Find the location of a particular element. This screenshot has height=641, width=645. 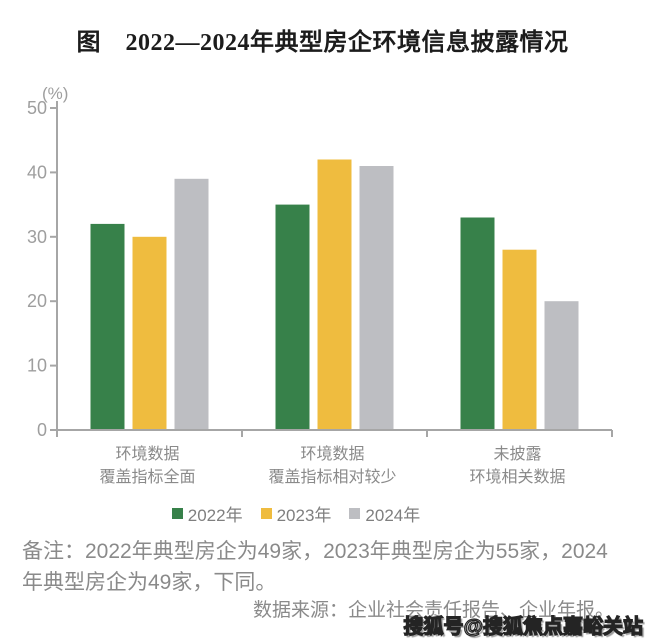

category-label-2-line2: 覆盖指标相对较少 is located at coordinates (332, 477).